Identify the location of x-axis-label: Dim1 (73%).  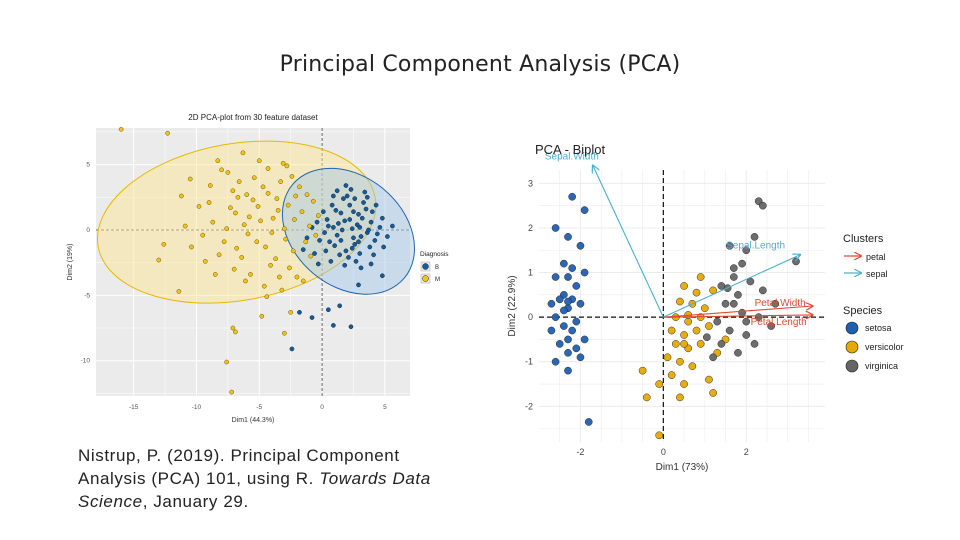
(682, 467).